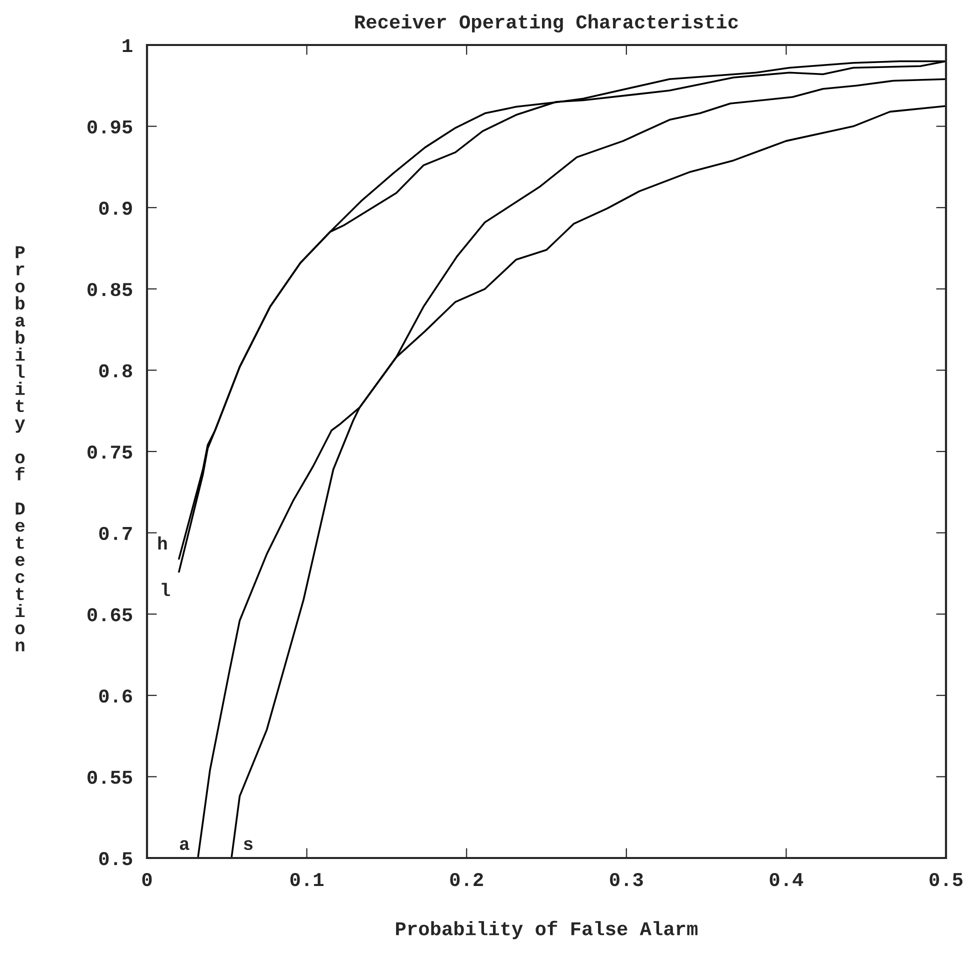 The image size is (975, 964). What do you see at coordinates (110, 127) in the screenshot?
I see `y-tick-label: 0.95` at bounding box center [110, 127].